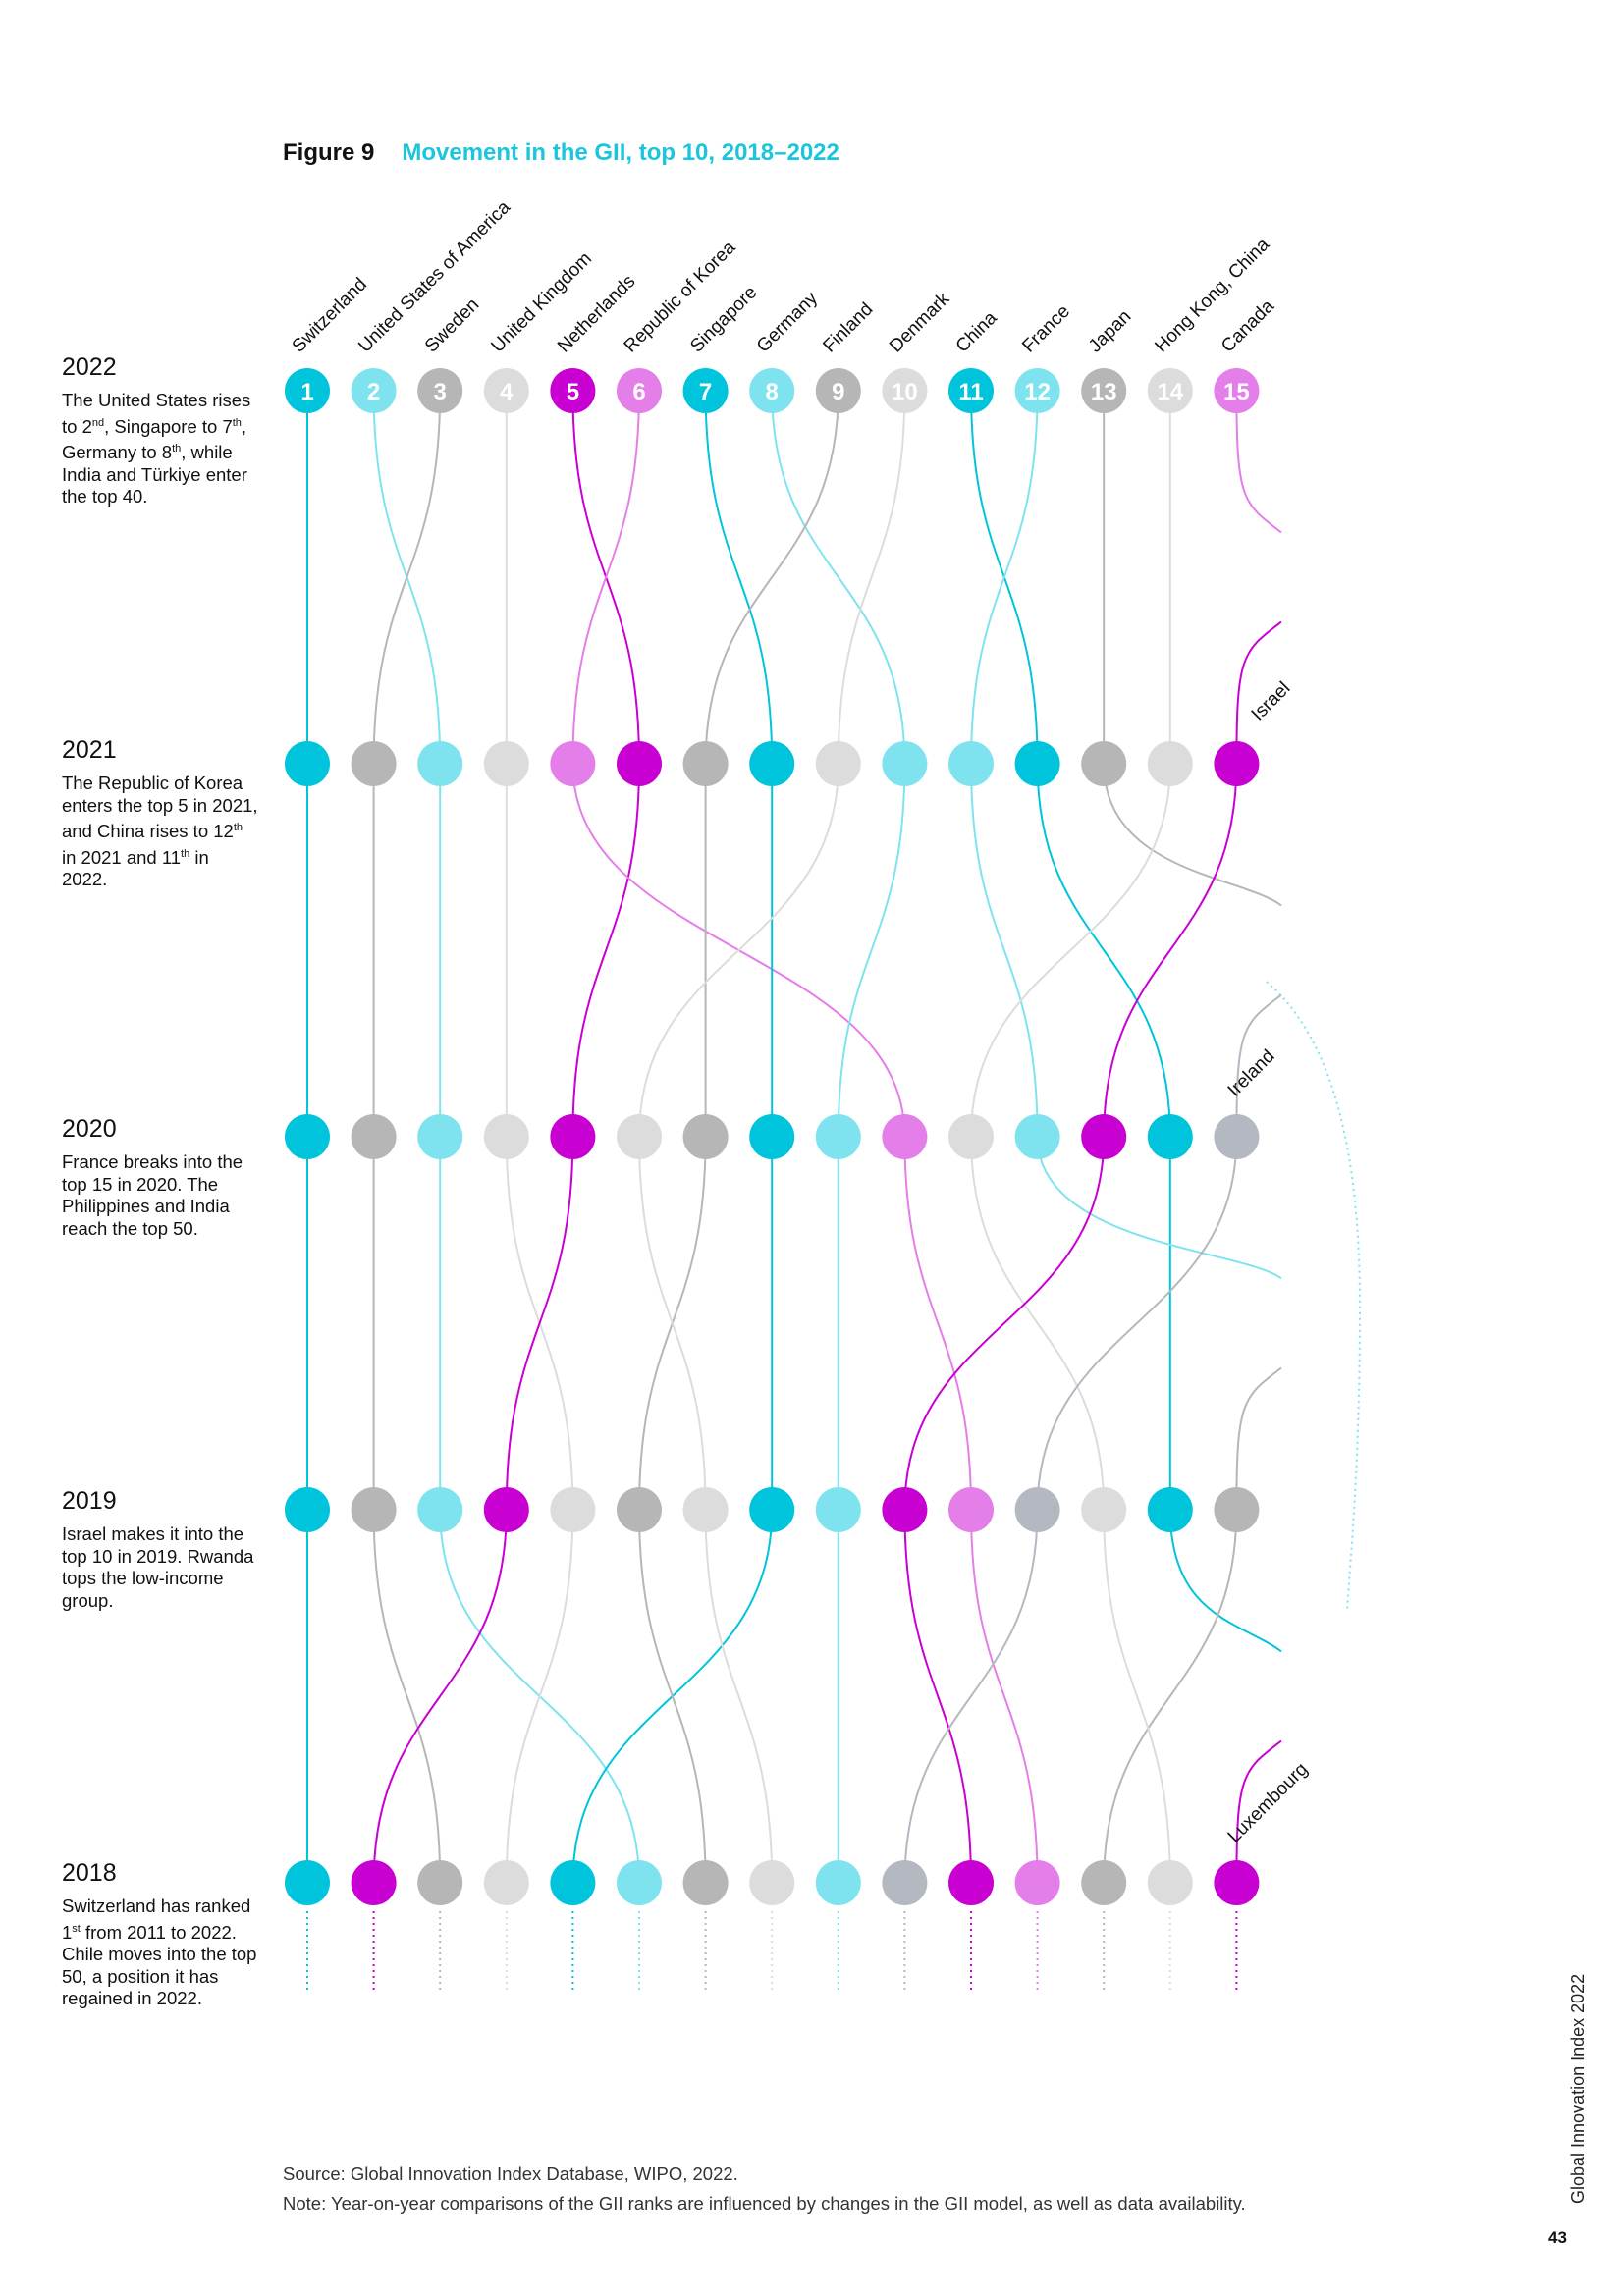  Describe the element at coordinates (1037, 763) in the screenshot. I see `marker-china-2021` at that location.